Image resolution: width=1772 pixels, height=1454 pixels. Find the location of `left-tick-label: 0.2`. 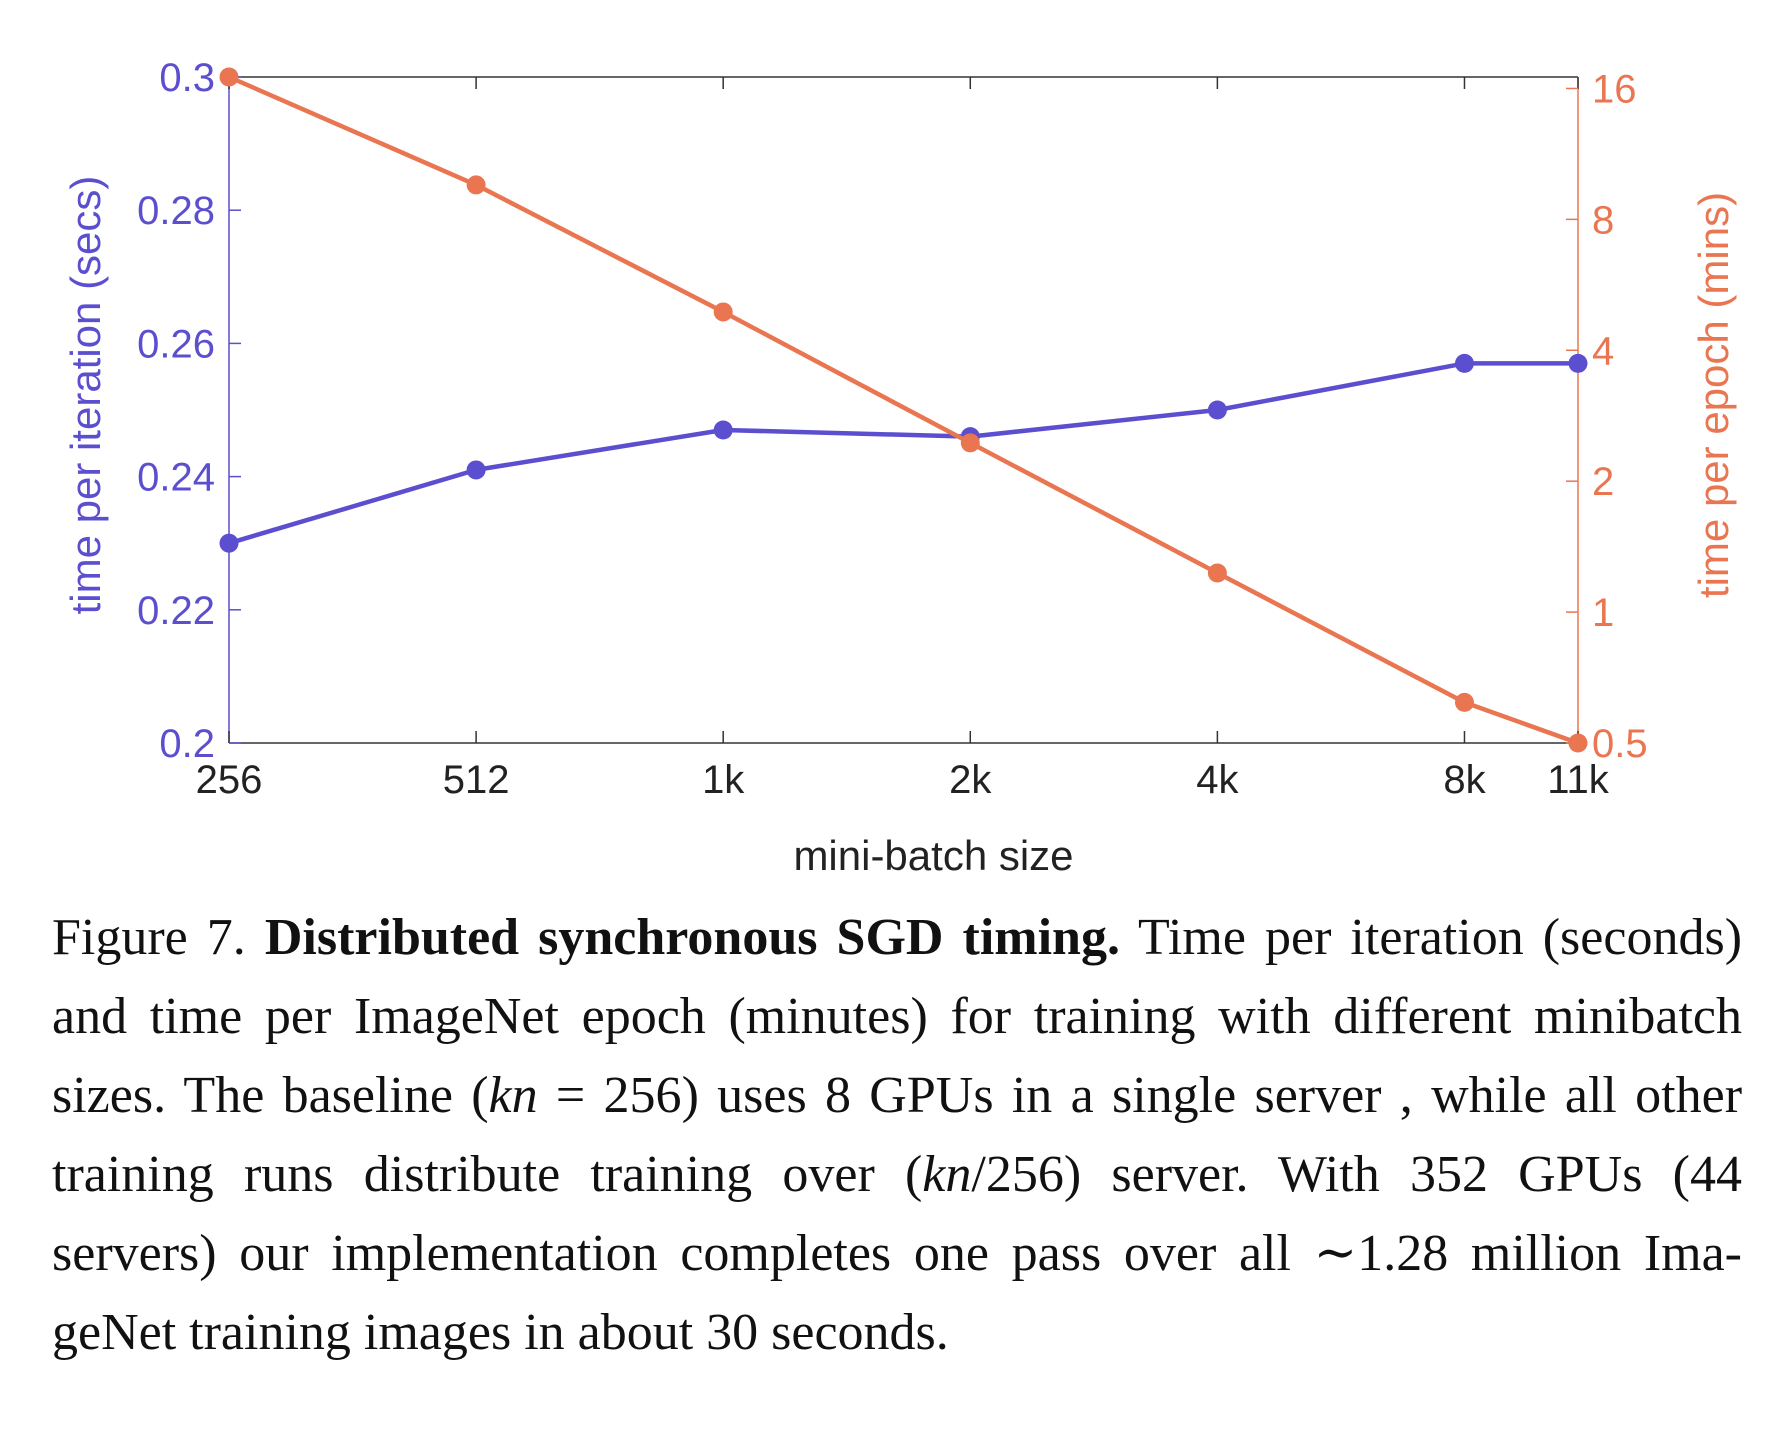

left-tick-label: 0.2 is located at coordinates (187, 744).